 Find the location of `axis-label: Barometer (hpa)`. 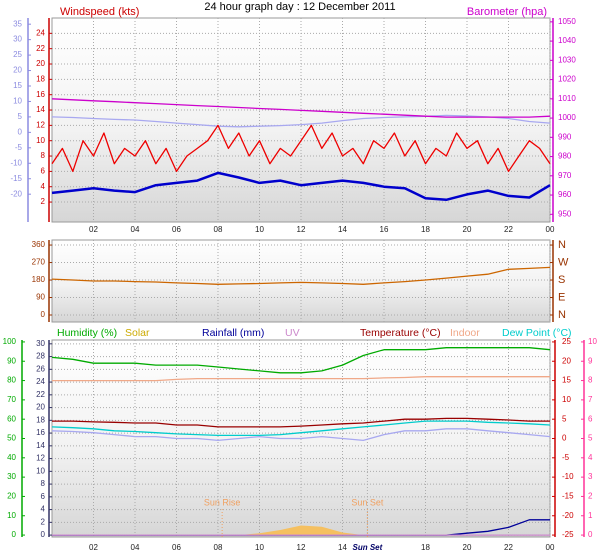

axis-label: Barometer (hpa) is located at coordinates (507, 12).